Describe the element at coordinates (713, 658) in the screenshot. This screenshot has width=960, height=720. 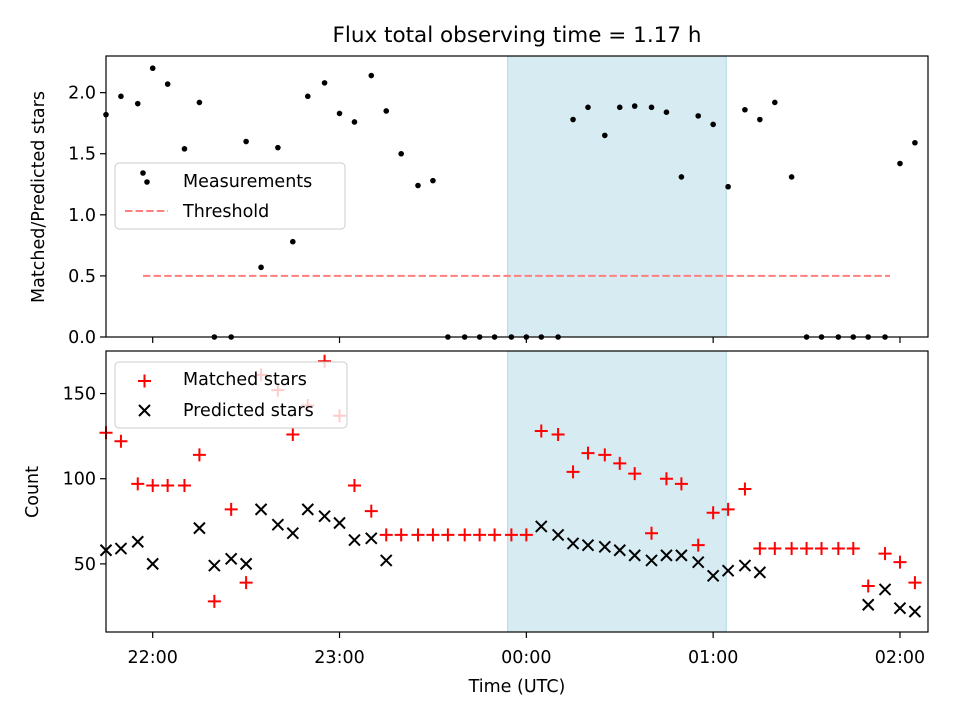
I see `x-tick-label: 01:00` at that location.